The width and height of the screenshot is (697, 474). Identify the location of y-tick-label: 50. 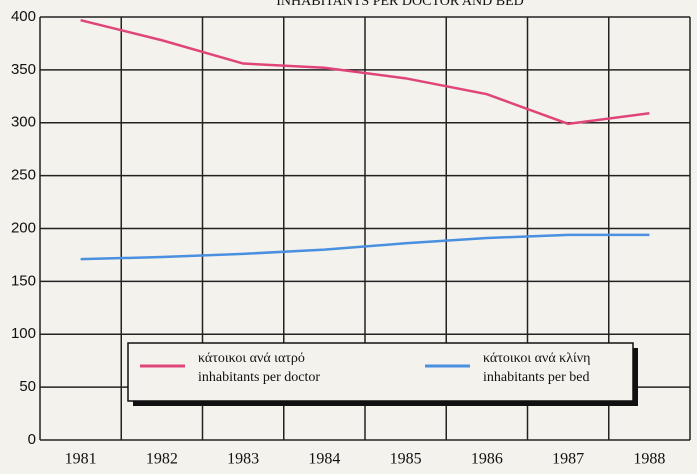
(27, 386).